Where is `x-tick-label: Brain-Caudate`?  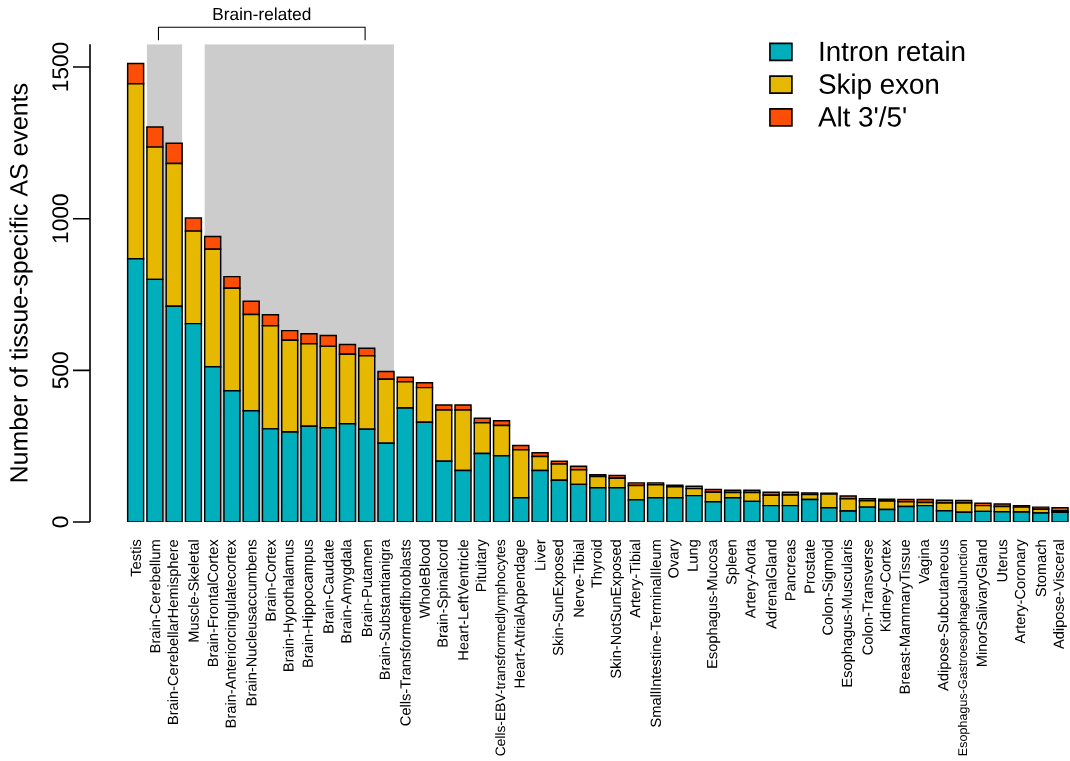 x-tick-label: Brain-Caudate is located at coordinates (328, 586).